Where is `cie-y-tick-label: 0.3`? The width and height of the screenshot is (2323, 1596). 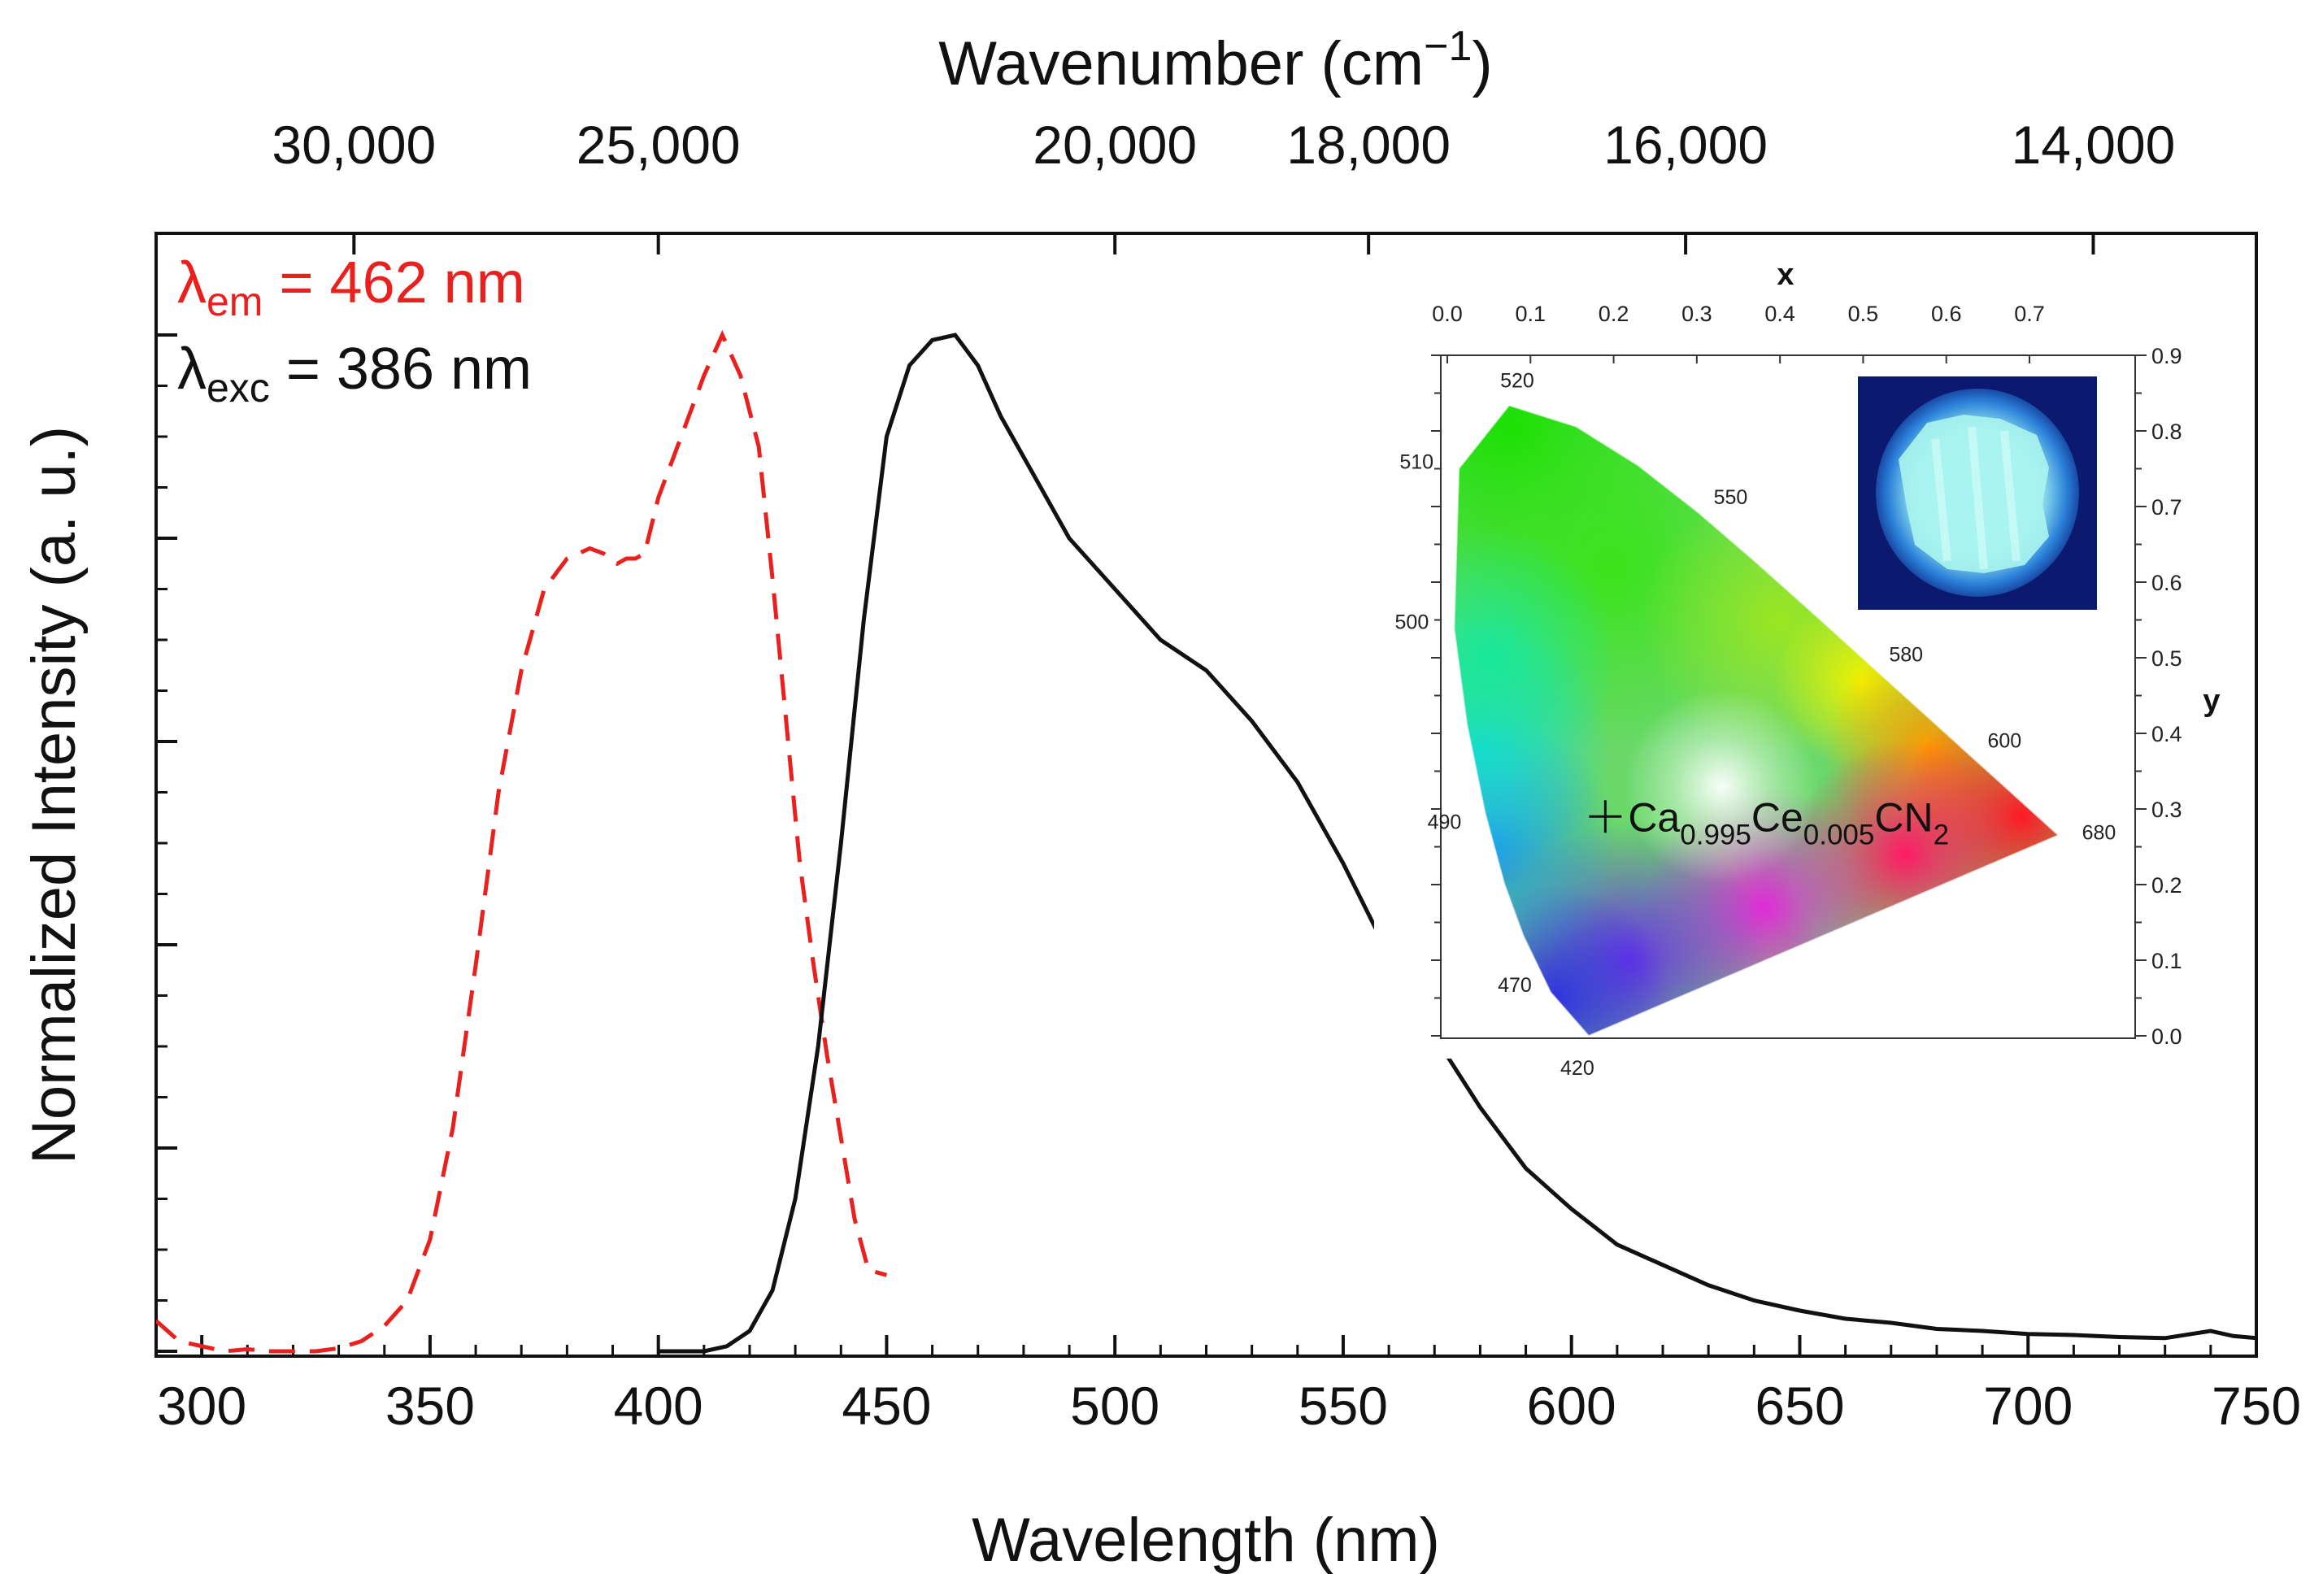
cie-y-tick-label: 0.3 is located at coordinates (2166, 810).